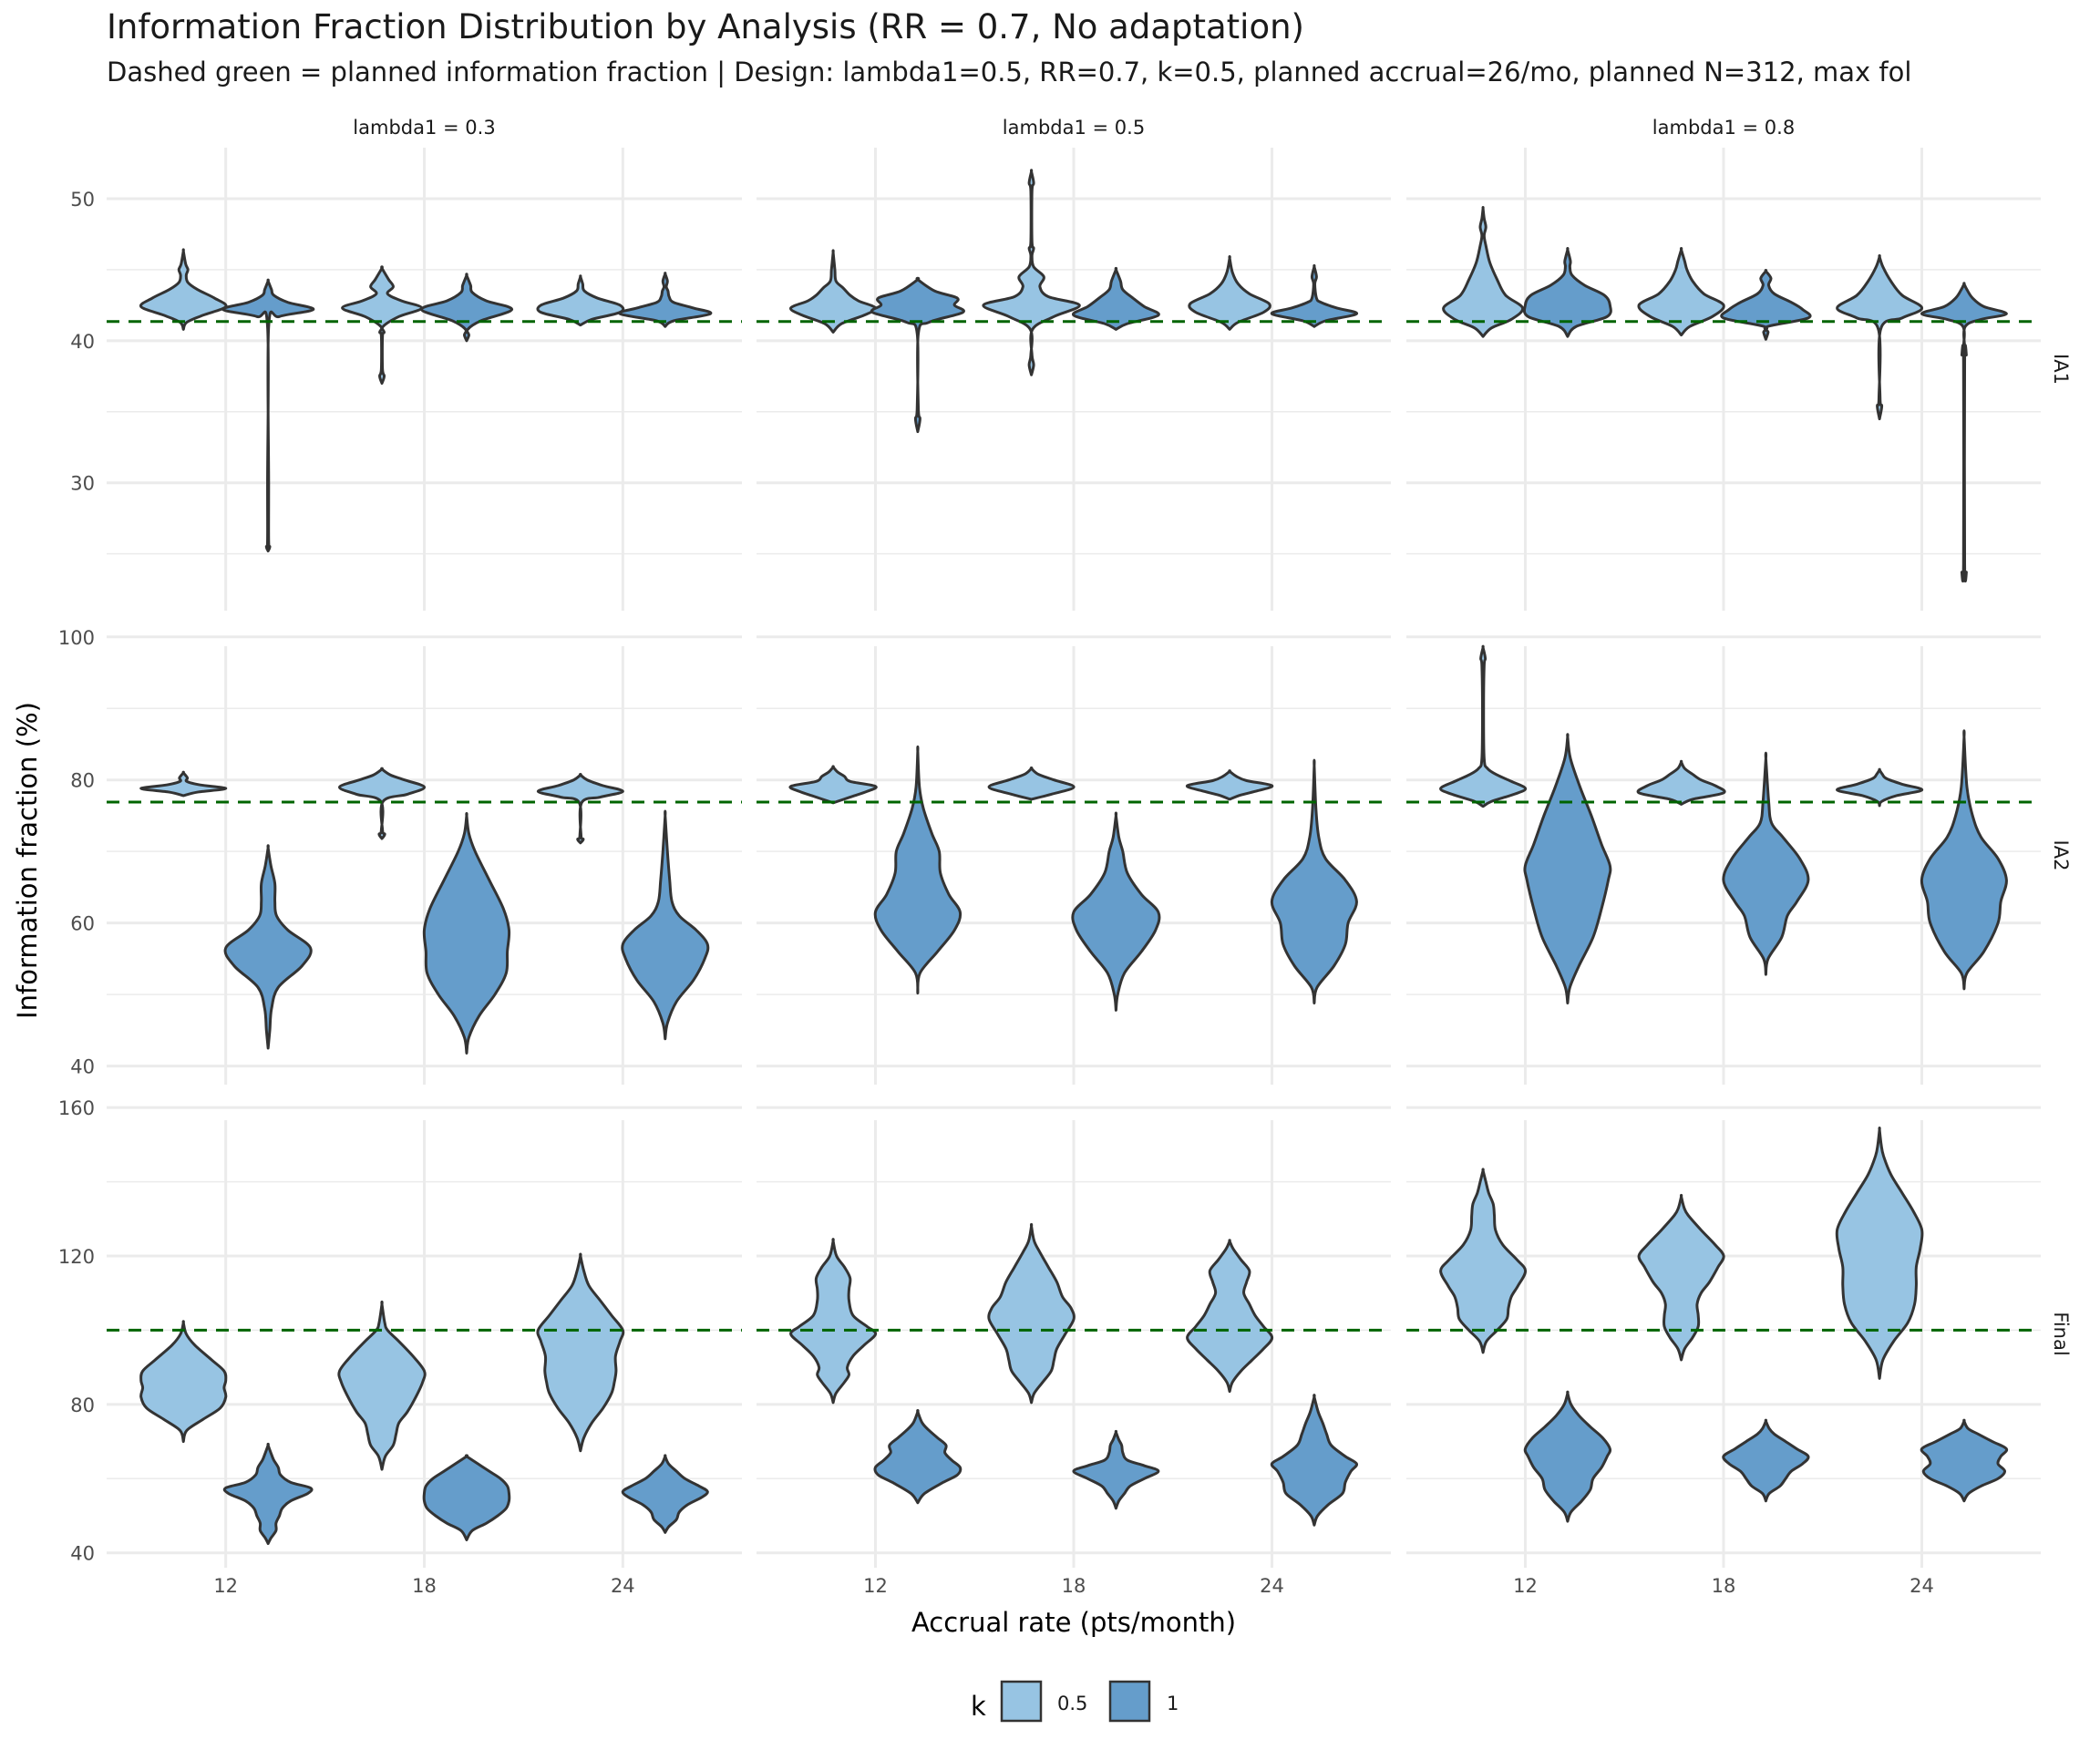 The height and width of the screenshot is (1750, 2100). Describe the element at coordinates (76, 1108) in the screenshot. I see `y-tick-label: 160` at that location.